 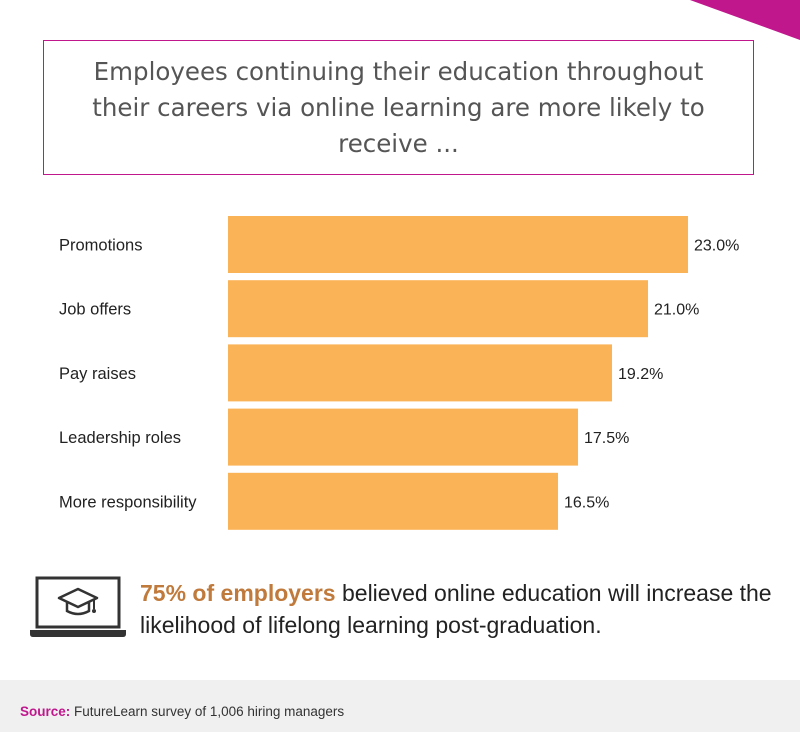 What do you see at coordinates (586, 502) in the screenshot?
I see `value-label: 16.5%` at bounding box center [586, 502].